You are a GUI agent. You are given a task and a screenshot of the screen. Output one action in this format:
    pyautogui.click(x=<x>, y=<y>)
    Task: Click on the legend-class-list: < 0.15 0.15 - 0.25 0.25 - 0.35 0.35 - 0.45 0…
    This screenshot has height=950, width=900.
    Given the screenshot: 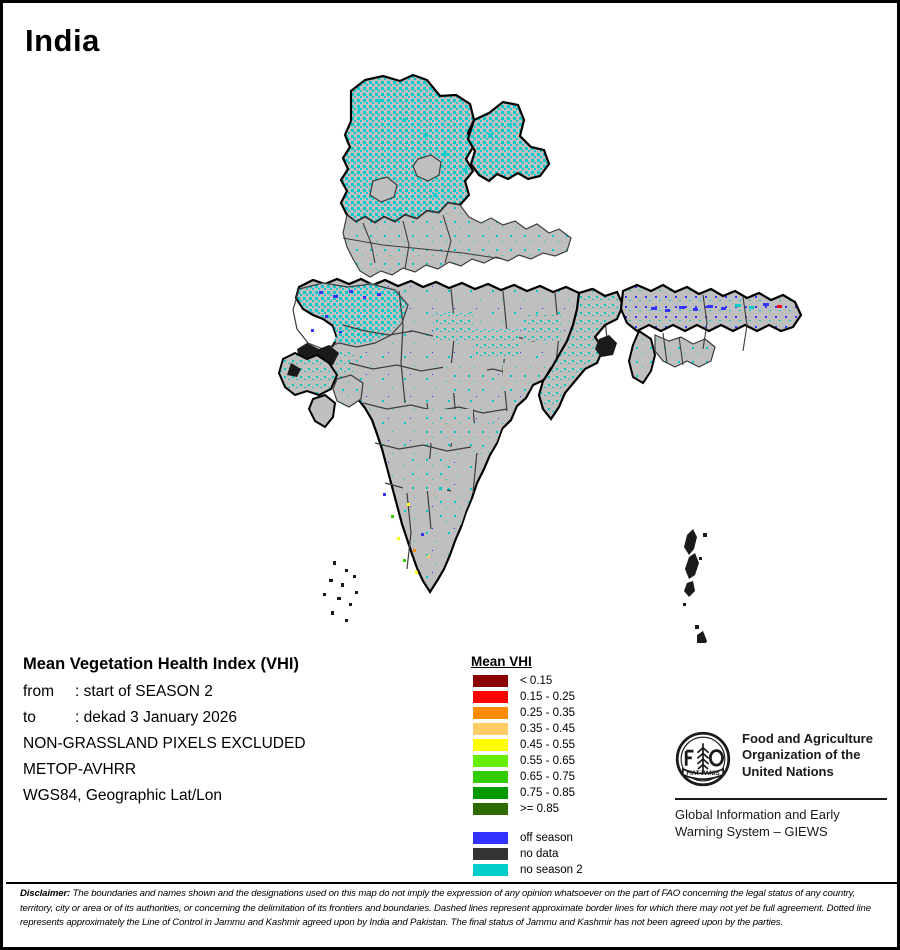 What is the action you would take?
    pyautogui.click(x=528, y=745)
    